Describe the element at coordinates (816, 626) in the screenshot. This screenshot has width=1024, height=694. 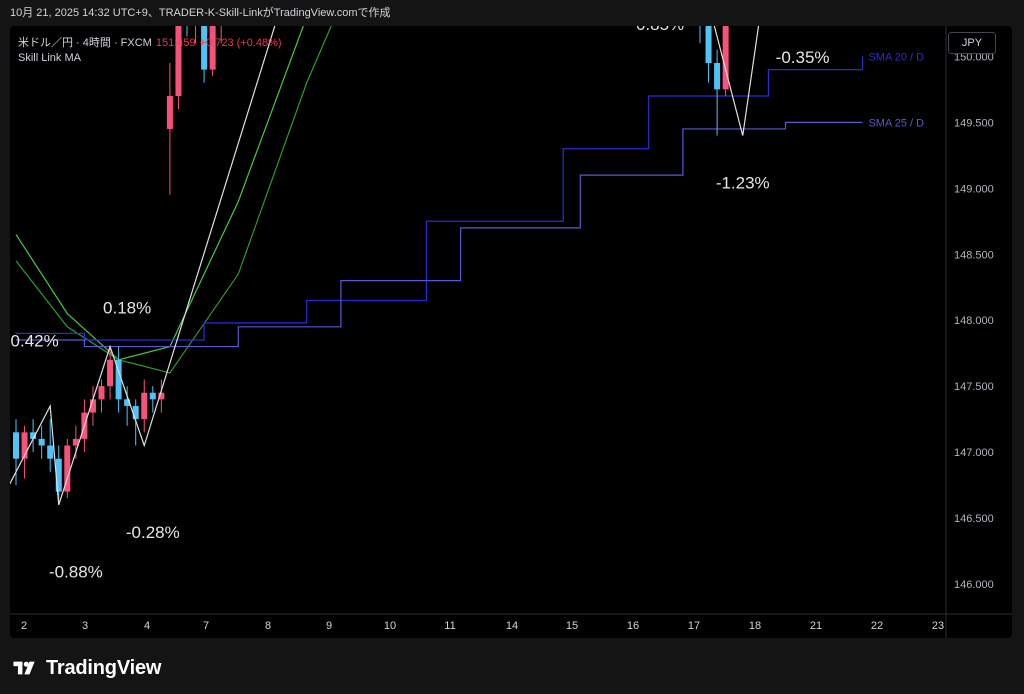
I see `x-tick-label: 21` at that location.